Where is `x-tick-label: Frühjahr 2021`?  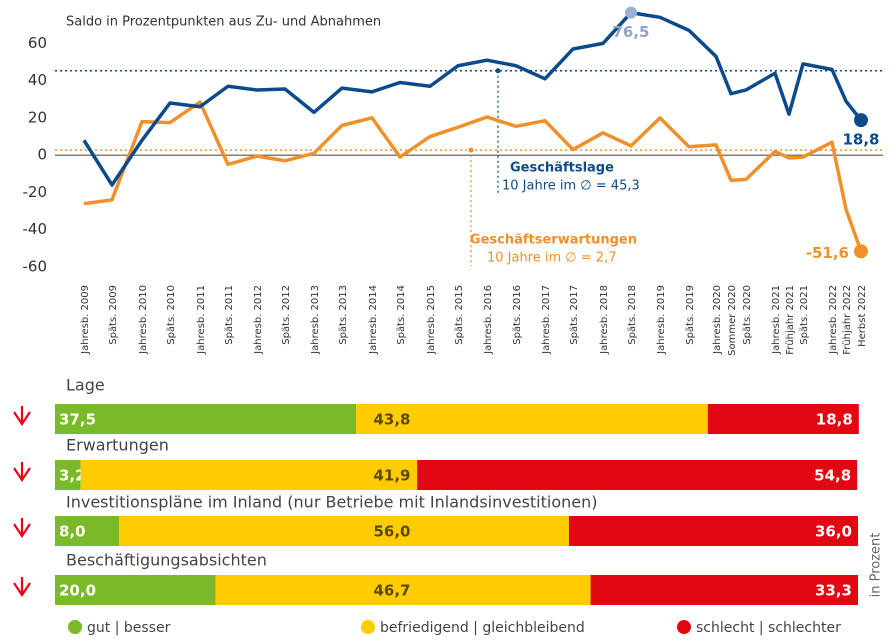 x-tick-label: Frühjahr 2021 is located at coordinates (790, 320).